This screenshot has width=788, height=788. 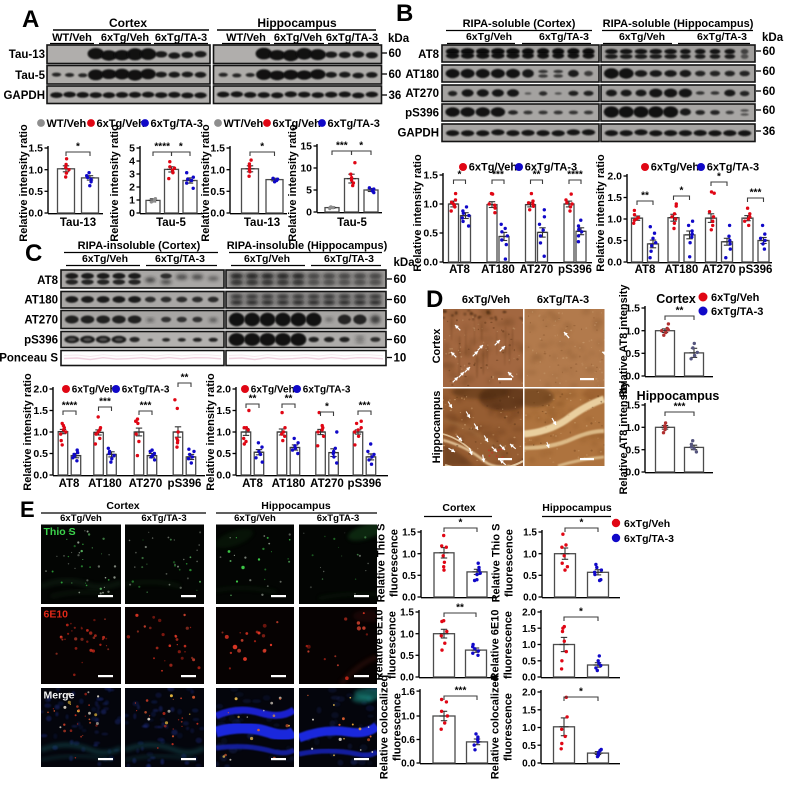 What do you see at coordinates (33, 253) in the screenshot?
I see `svg-text: C` at bounding box center [33, 253].